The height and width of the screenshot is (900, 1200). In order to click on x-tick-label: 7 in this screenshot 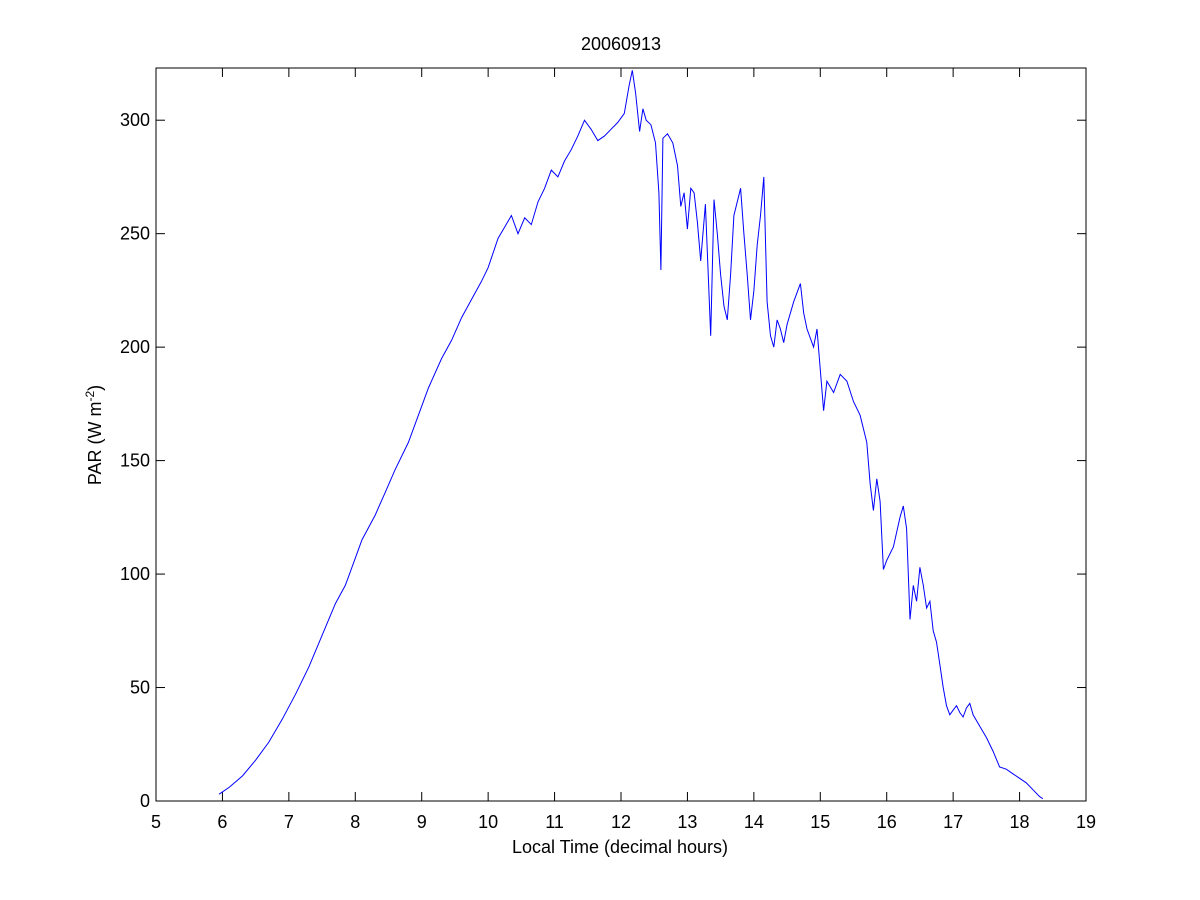, I will do `click(289, 822)`.